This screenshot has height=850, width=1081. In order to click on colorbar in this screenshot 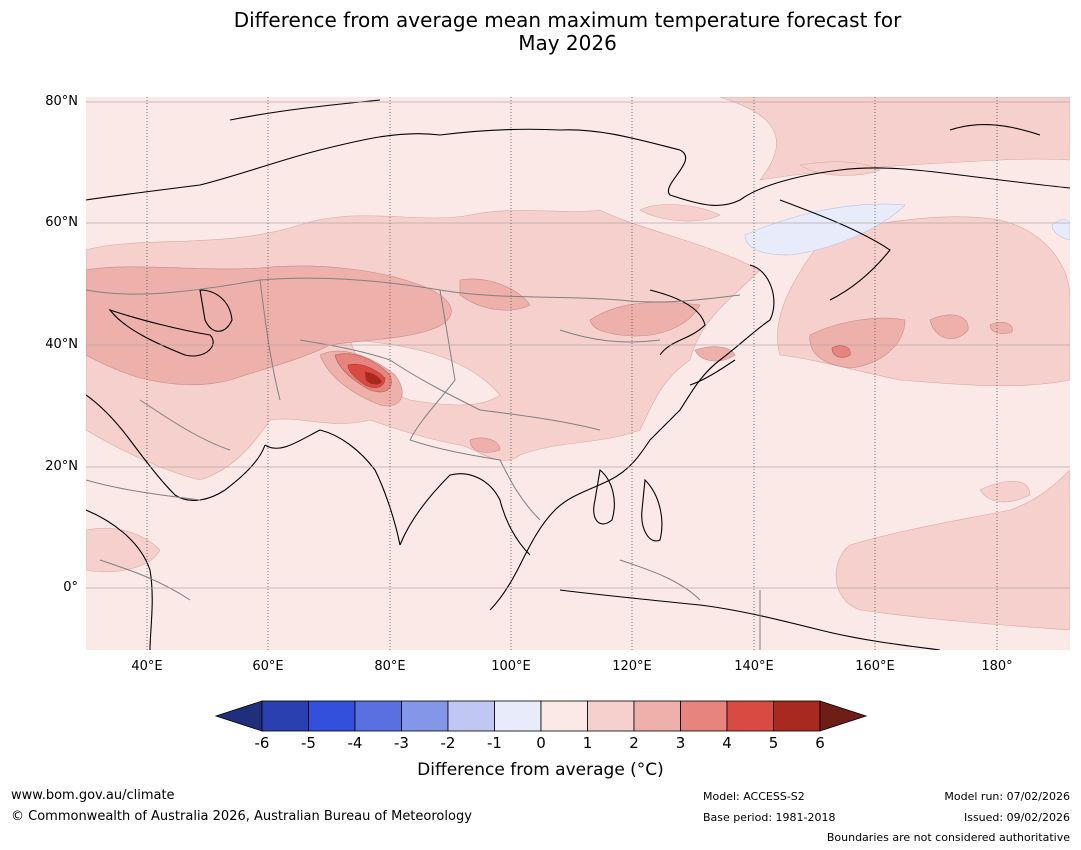, I will do `click(541, 716)`.